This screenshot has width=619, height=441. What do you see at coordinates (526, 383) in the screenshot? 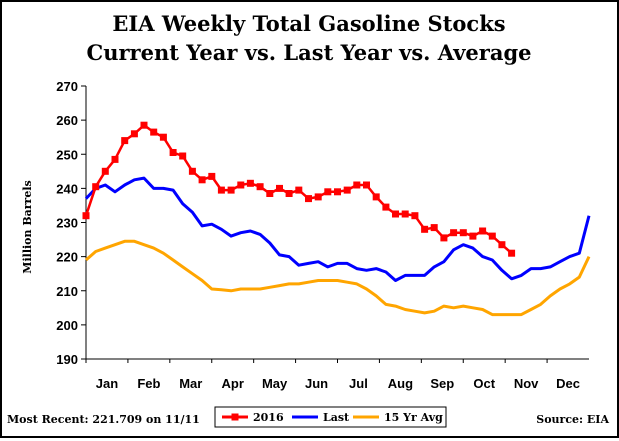
I see `x-tick-label: Nov` at bounding box center [526, 383].